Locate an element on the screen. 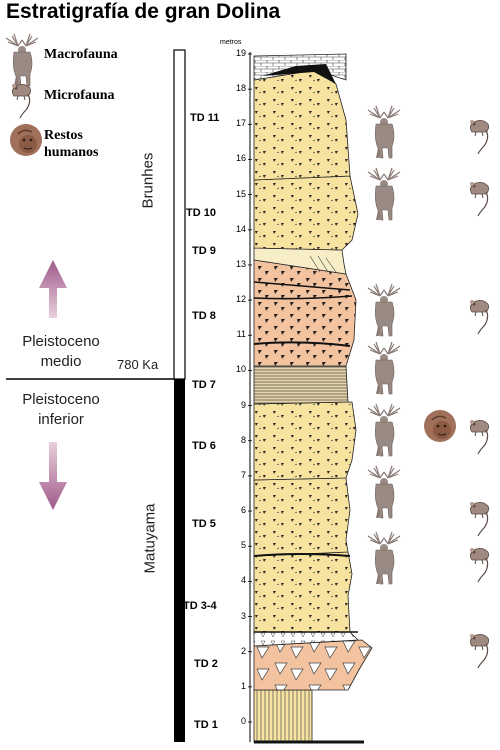  unit-label-td11: TD 11 is located at coordinates (205, 118).